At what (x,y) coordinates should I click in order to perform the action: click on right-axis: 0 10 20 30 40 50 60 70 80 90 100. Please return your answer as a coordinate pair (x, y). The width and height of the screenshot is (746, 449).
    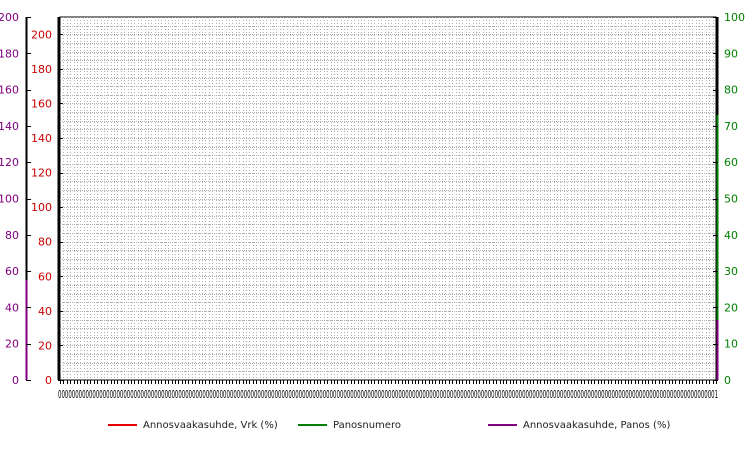
    Looking at the image, I should click on (729, 199).